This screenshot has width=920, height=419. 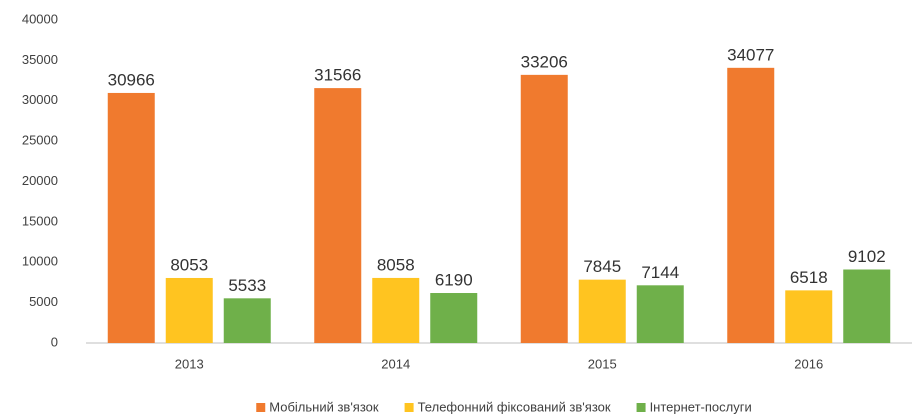 I want to click on legend-label: Інтернет-послуги, so click(x=701, y=406).